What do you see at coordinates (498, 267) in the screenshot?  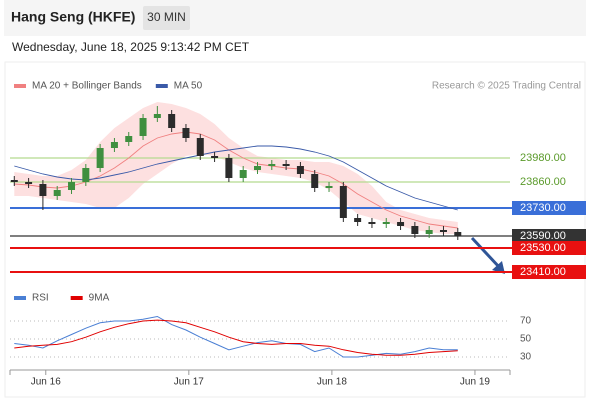 I see `forecast-arrowhead` at bounding box center [498, 267].